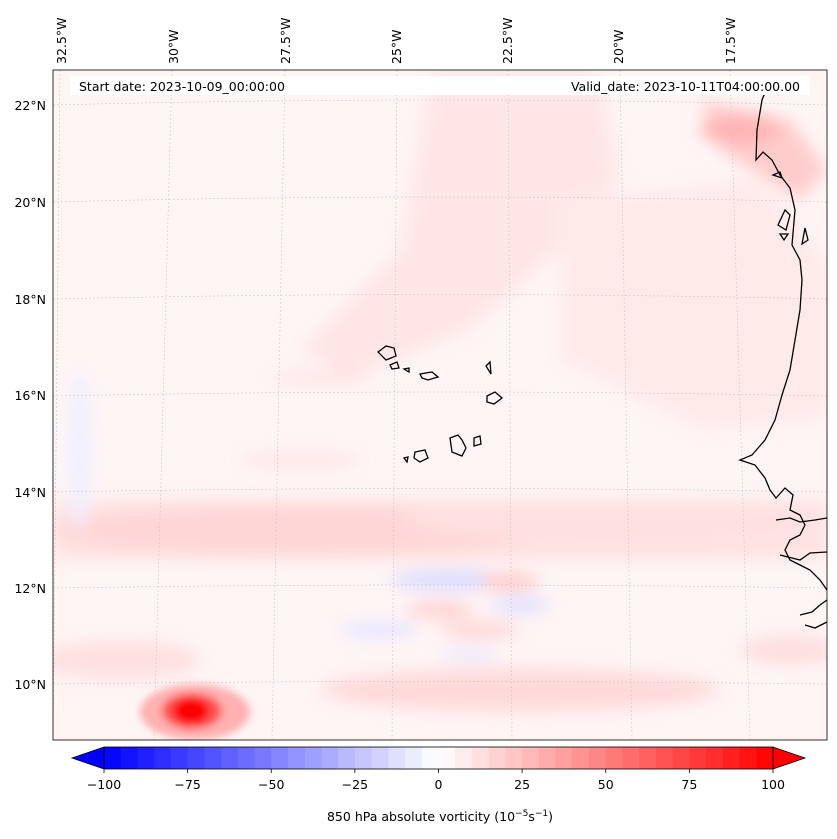 The width and height of the screenshot is (837, 839). I want to click on colorbar-tick-label: 0, so click(439, 784).